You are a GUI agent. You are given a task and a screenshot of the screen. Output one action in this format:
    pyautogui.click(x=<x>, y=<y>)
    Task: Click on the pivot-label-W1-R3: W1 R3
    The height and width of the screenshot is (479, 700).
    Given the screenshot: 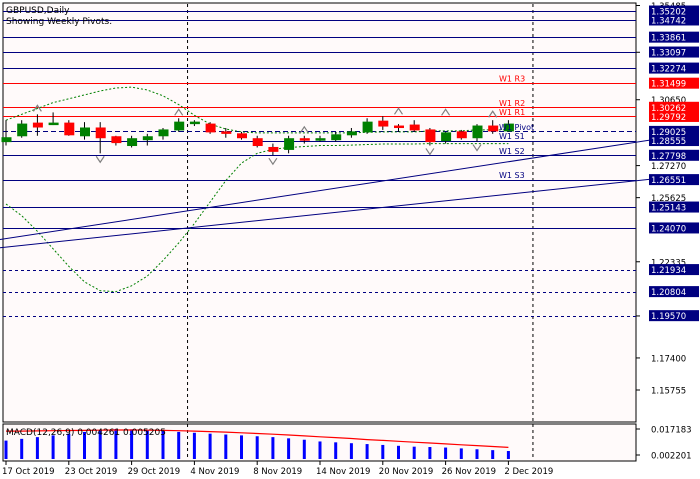 What is the action you would take?
    pyautogui.click(x=512, y=79)
    